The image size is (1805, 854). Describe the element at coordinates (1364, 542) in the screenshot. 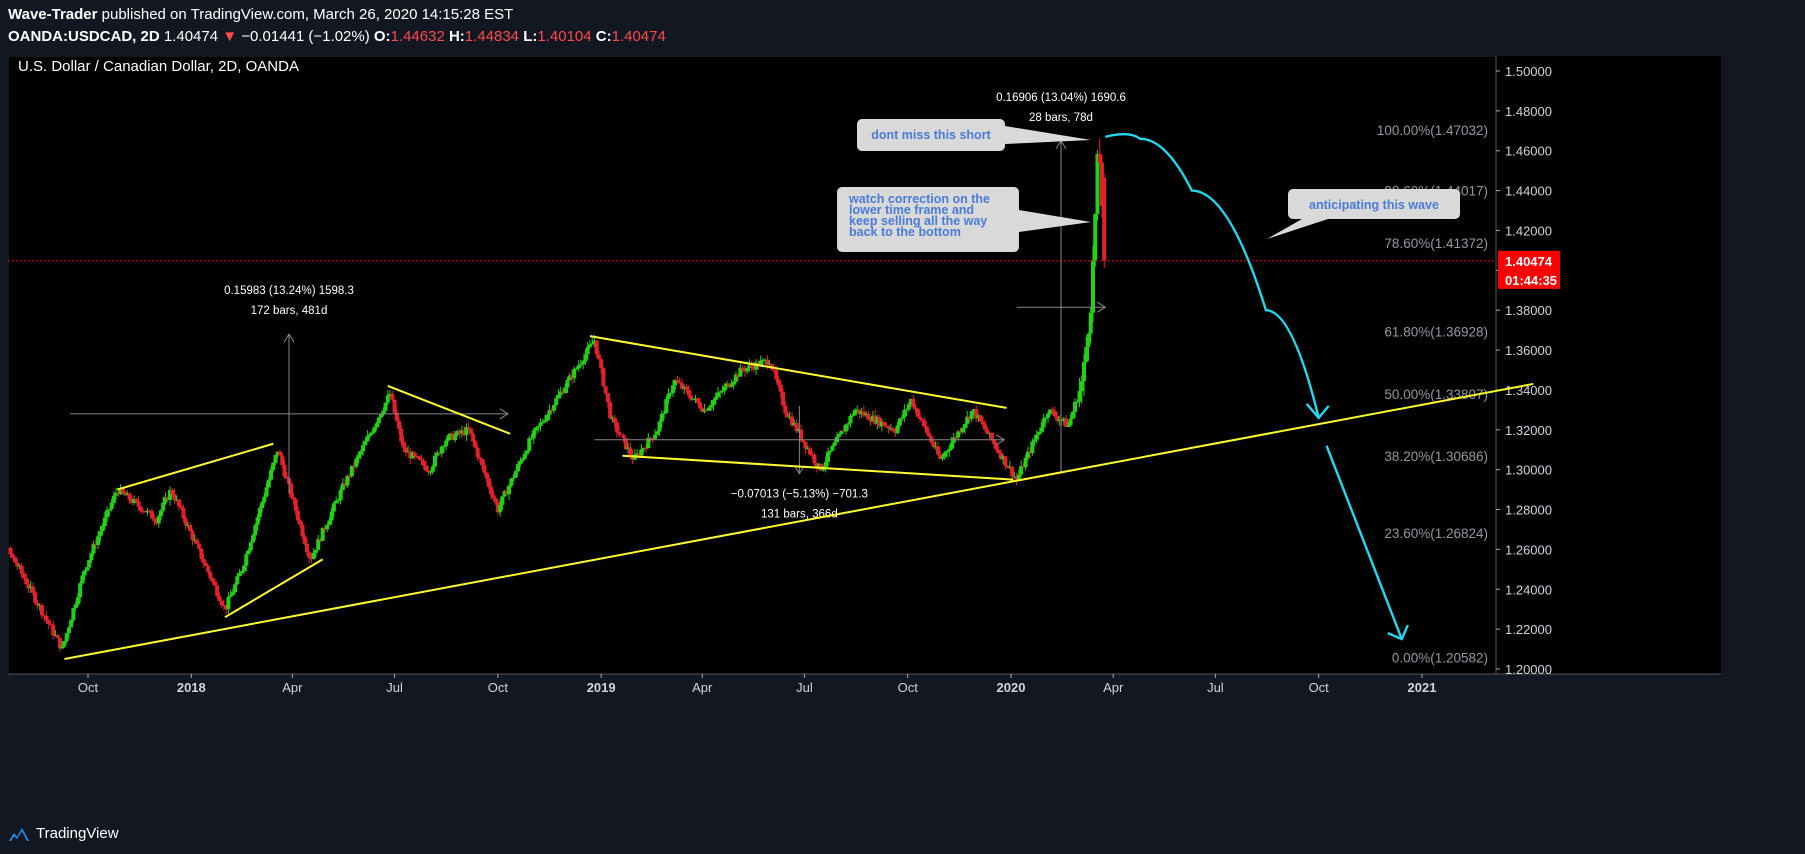

I see `projection-drop-line` at that location.